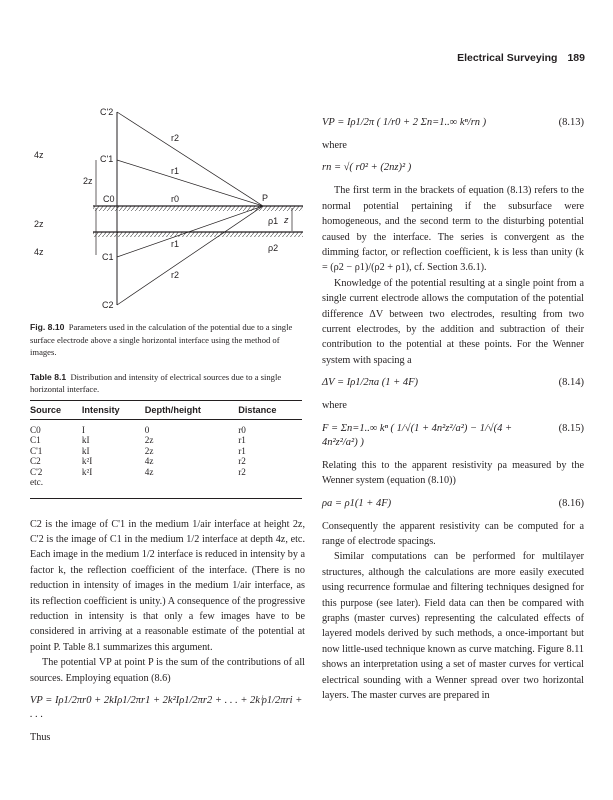 The height and width of the screenshot is (800, 613). I want to click on equation-8-14-body: ΔV = Iρ1/2πa (1 + 4F), so click(370, 383).